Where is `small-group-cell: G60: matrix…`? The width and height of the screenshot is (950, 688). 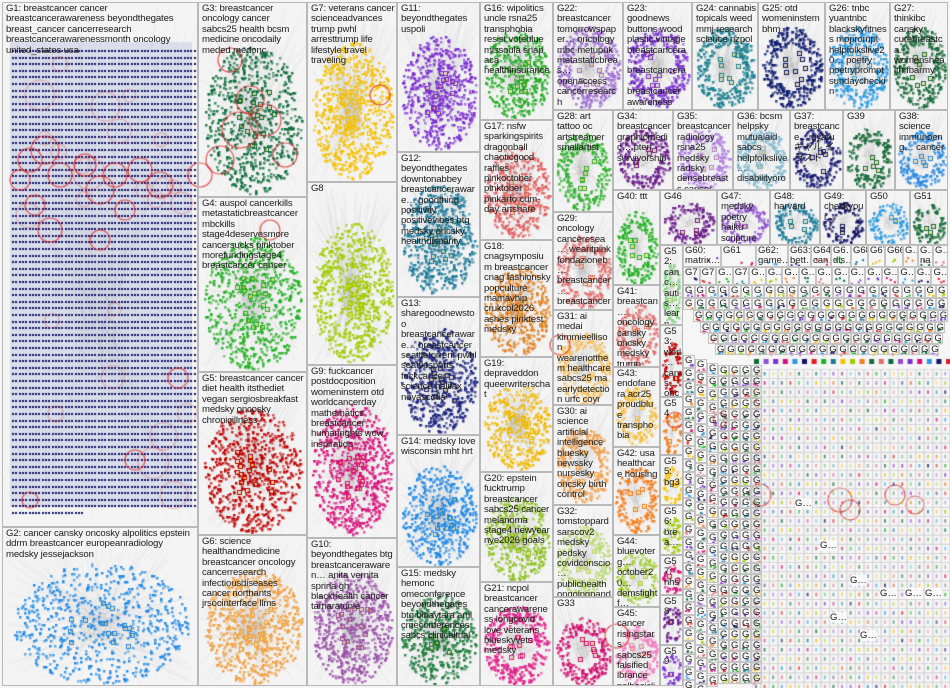 small-group-cell: G60: matrix… is located at coordinates (702, 256).